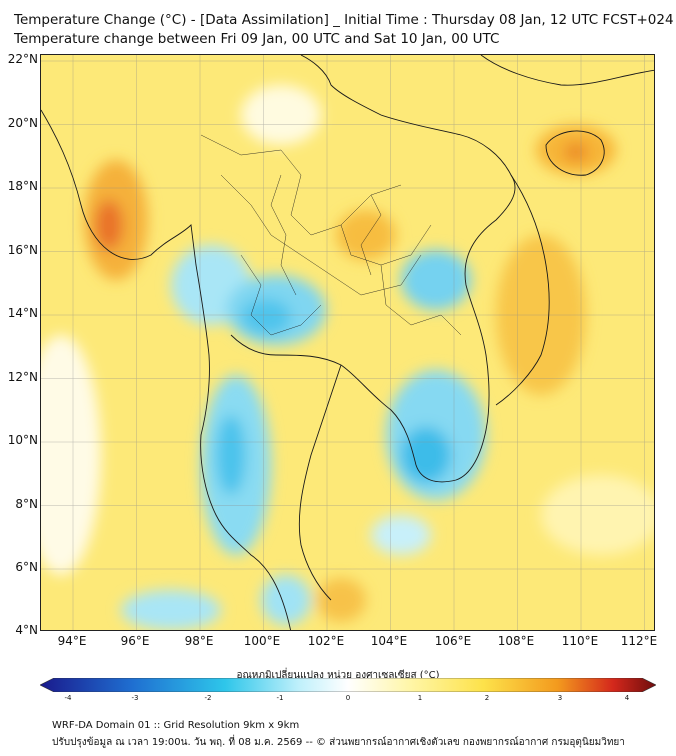 The height and width of the screenshot is (756, 676). What do you see at coordinates (281, 115) in the screenshot?
I see `light-area-north` at bounding box center [281, 115].